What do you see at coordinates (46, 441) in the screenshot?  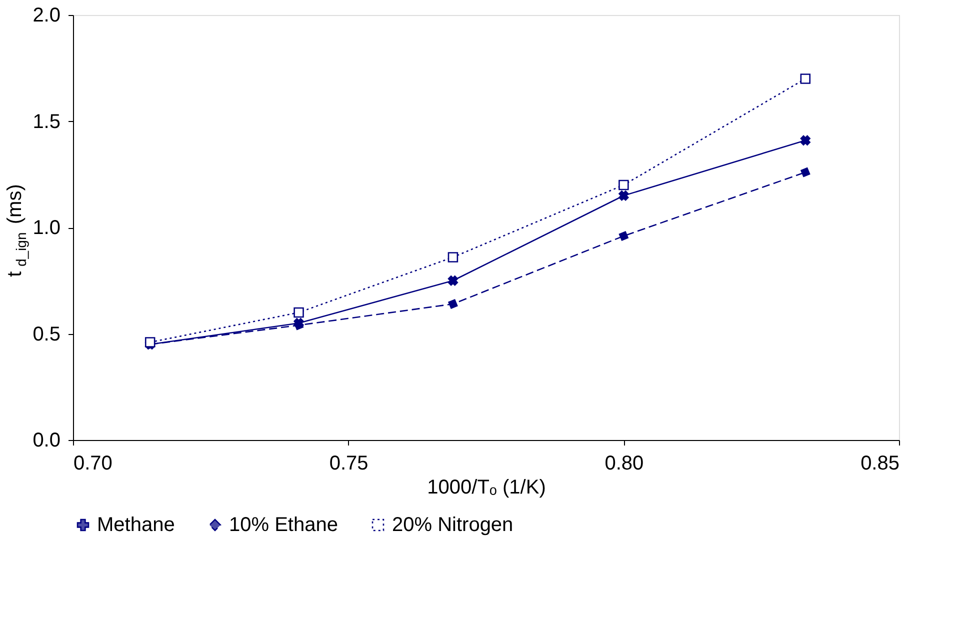 I see `y-tick-label: 0.0` at bounding box center [46, 441].